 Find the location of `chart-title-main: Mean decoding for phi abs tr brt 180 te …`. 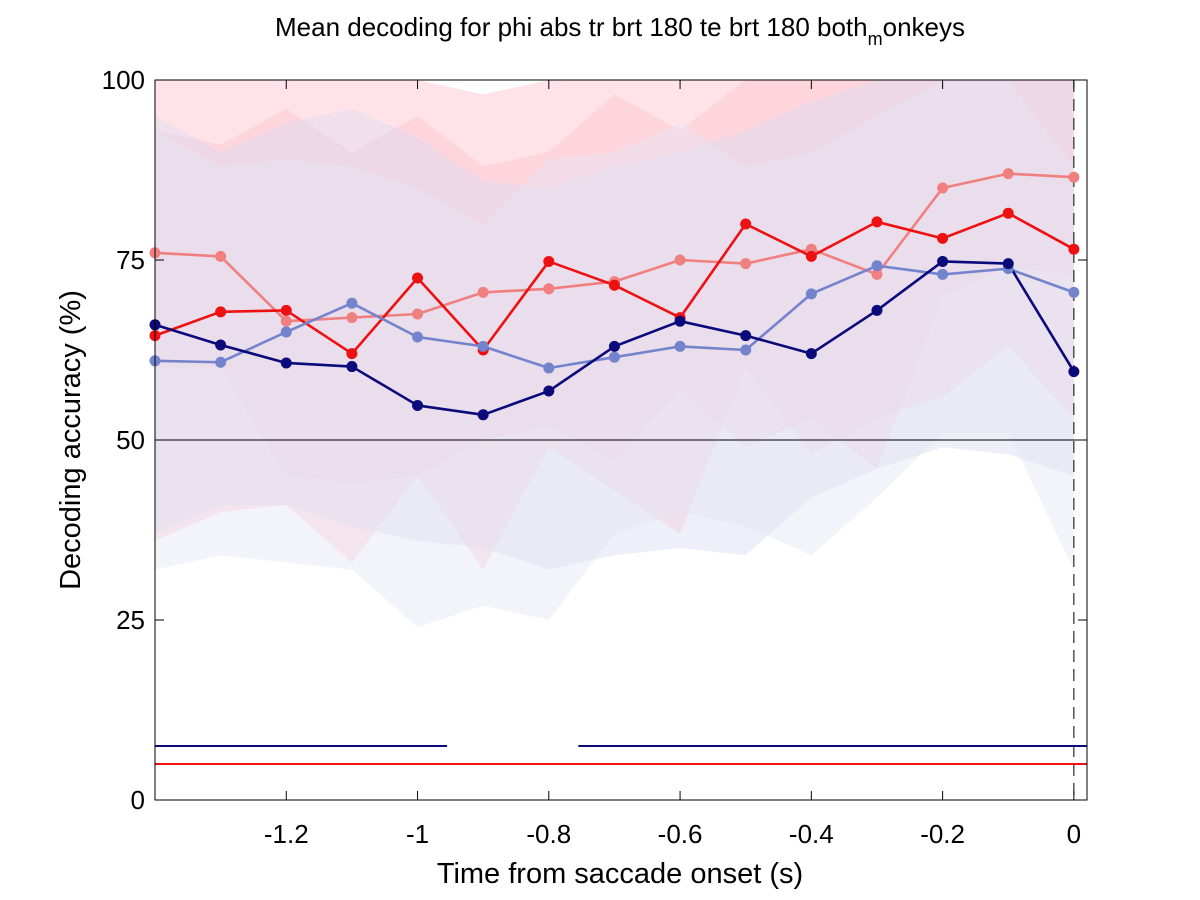

chart-title-main: Mean decoding for phi abs tr brt 180 te … is located at coordinates (571, 27).